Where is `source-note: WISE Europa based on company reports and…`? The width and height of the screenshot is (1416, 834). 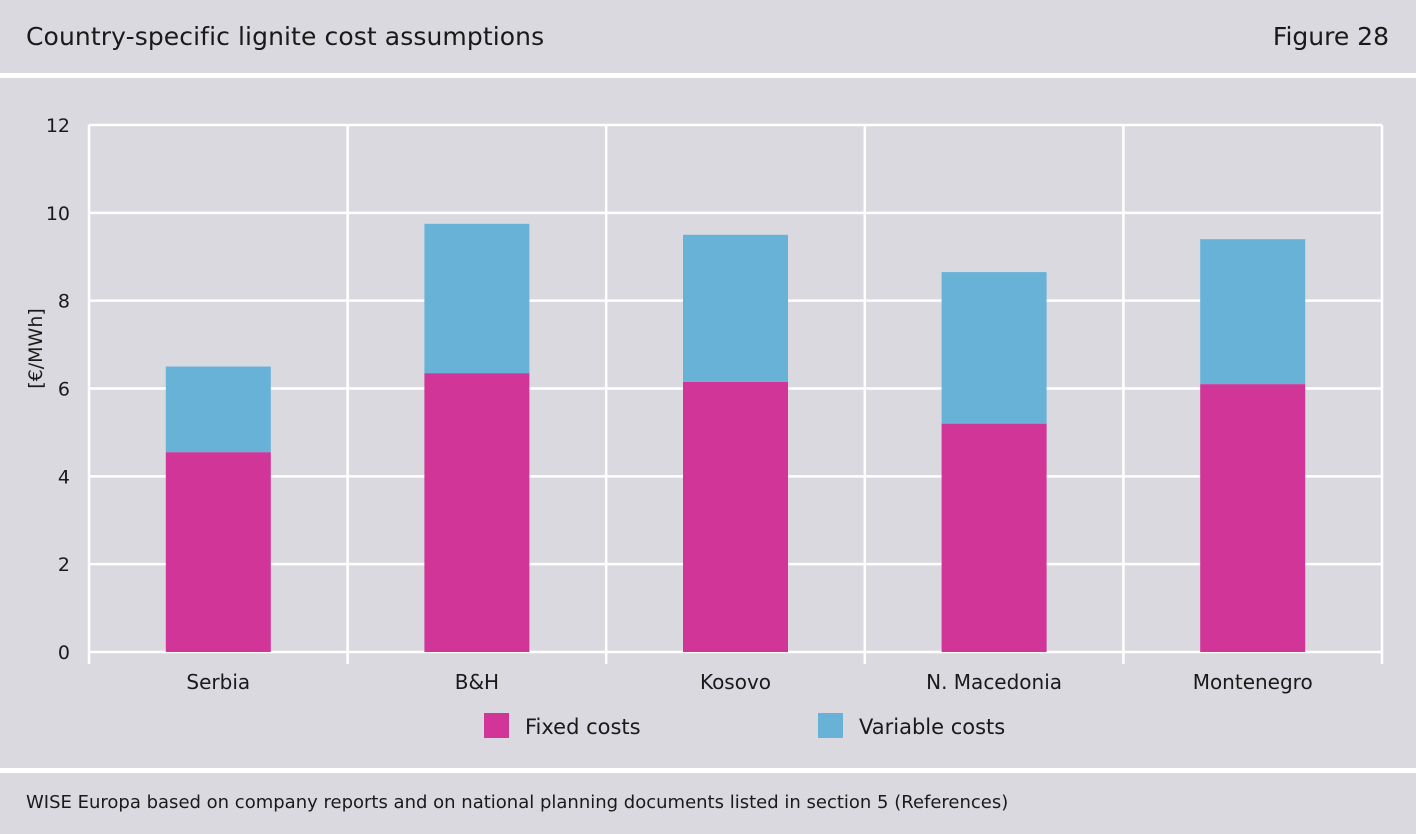 source-note: WISE Europa based on company reports and… is located at coordinates (517, 802).